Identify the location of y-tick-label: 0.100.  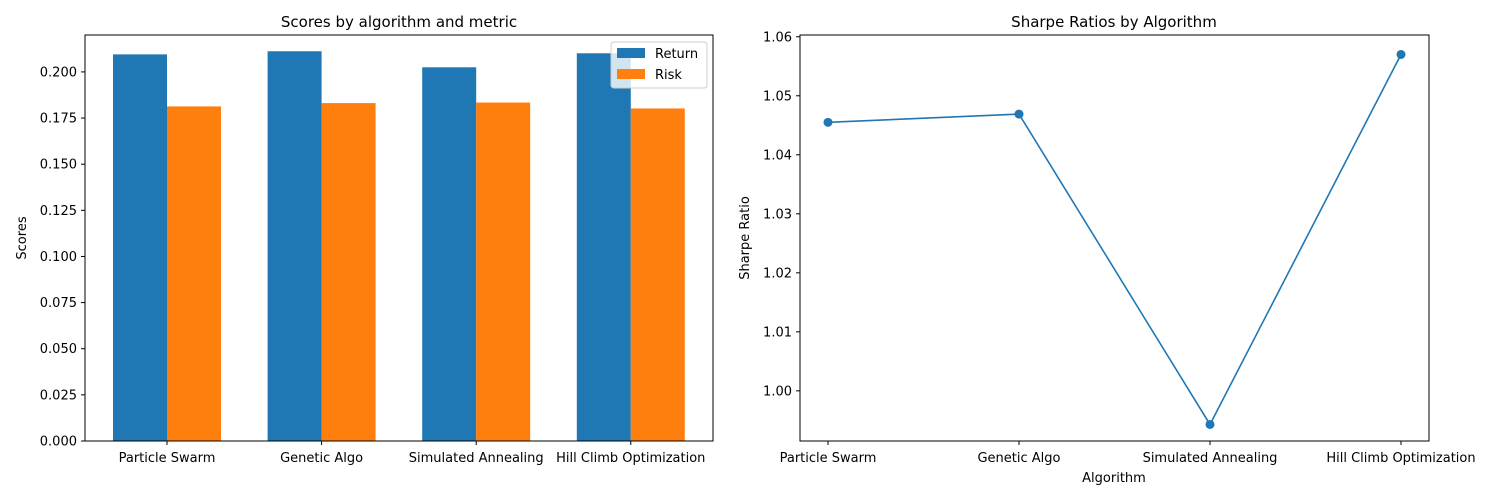
(58, 257).